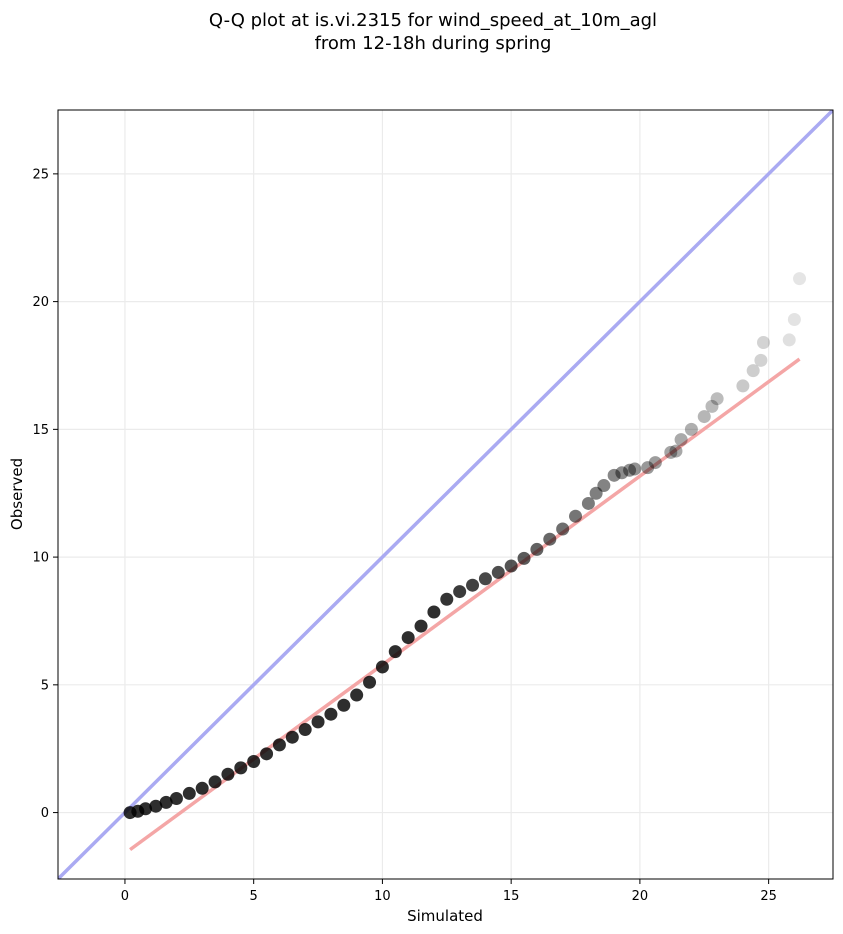 The image size is (843, 934). Describe the element at coordinates (433, 43) in the screenshot. I see `chart-subtitle: from 12-18h during spring` at that location.